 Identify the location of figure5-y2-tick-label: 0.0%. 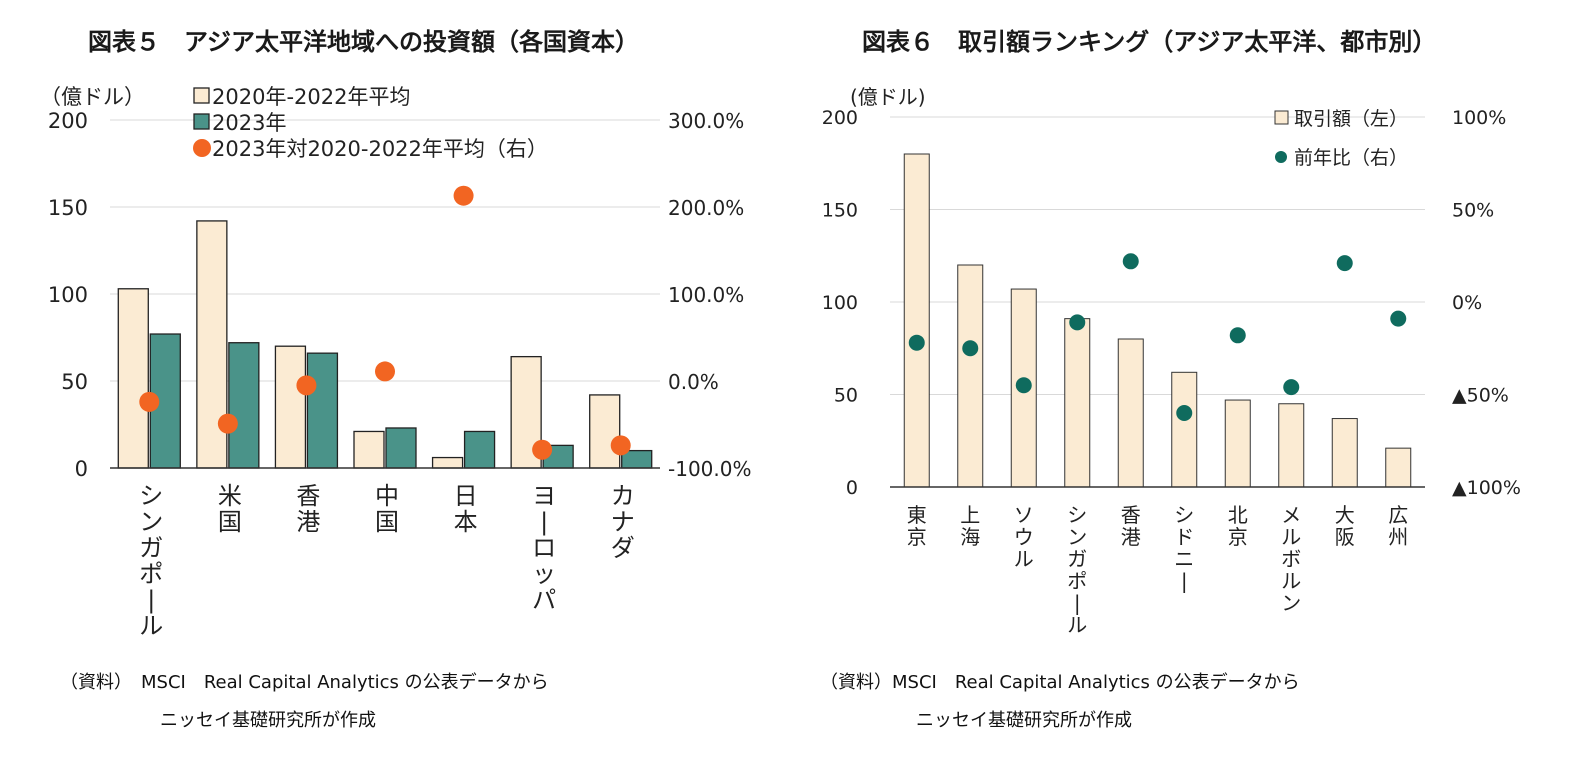
(693, 382).